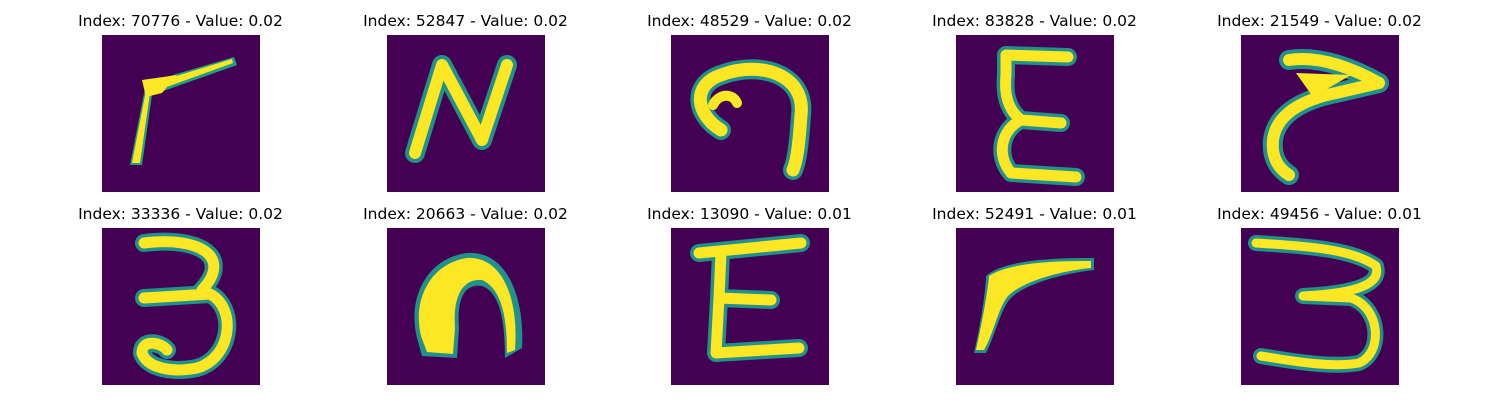  I want to click on panel-title: Index: 13090 - Value: 0.01, so click(749, 214).